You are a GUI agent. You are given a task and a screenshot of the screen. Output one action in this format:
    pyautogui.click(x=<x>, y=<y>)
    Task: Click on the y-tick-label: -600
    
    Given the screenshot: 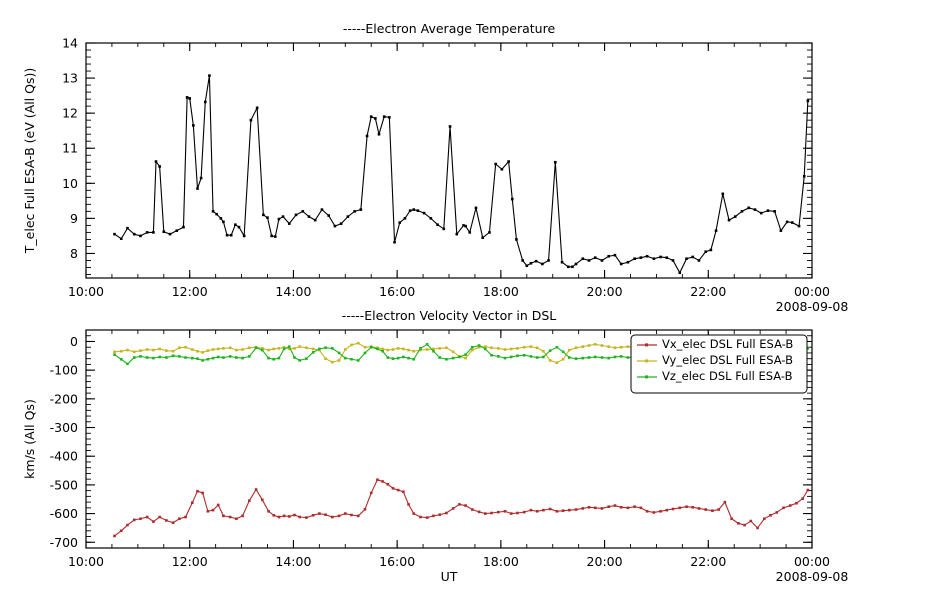 What is the action you would take?
    pyautogui.click(x=64, y=513)
    